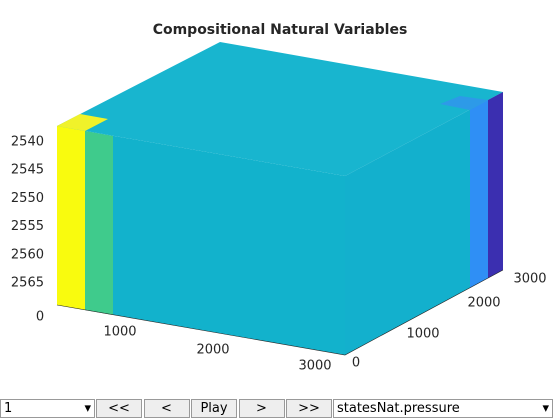 This screenshot has height=420, width=560. Describe the element at coordinates (27, 170) in the screenshot. I see `tick-label: 2545` at that location.